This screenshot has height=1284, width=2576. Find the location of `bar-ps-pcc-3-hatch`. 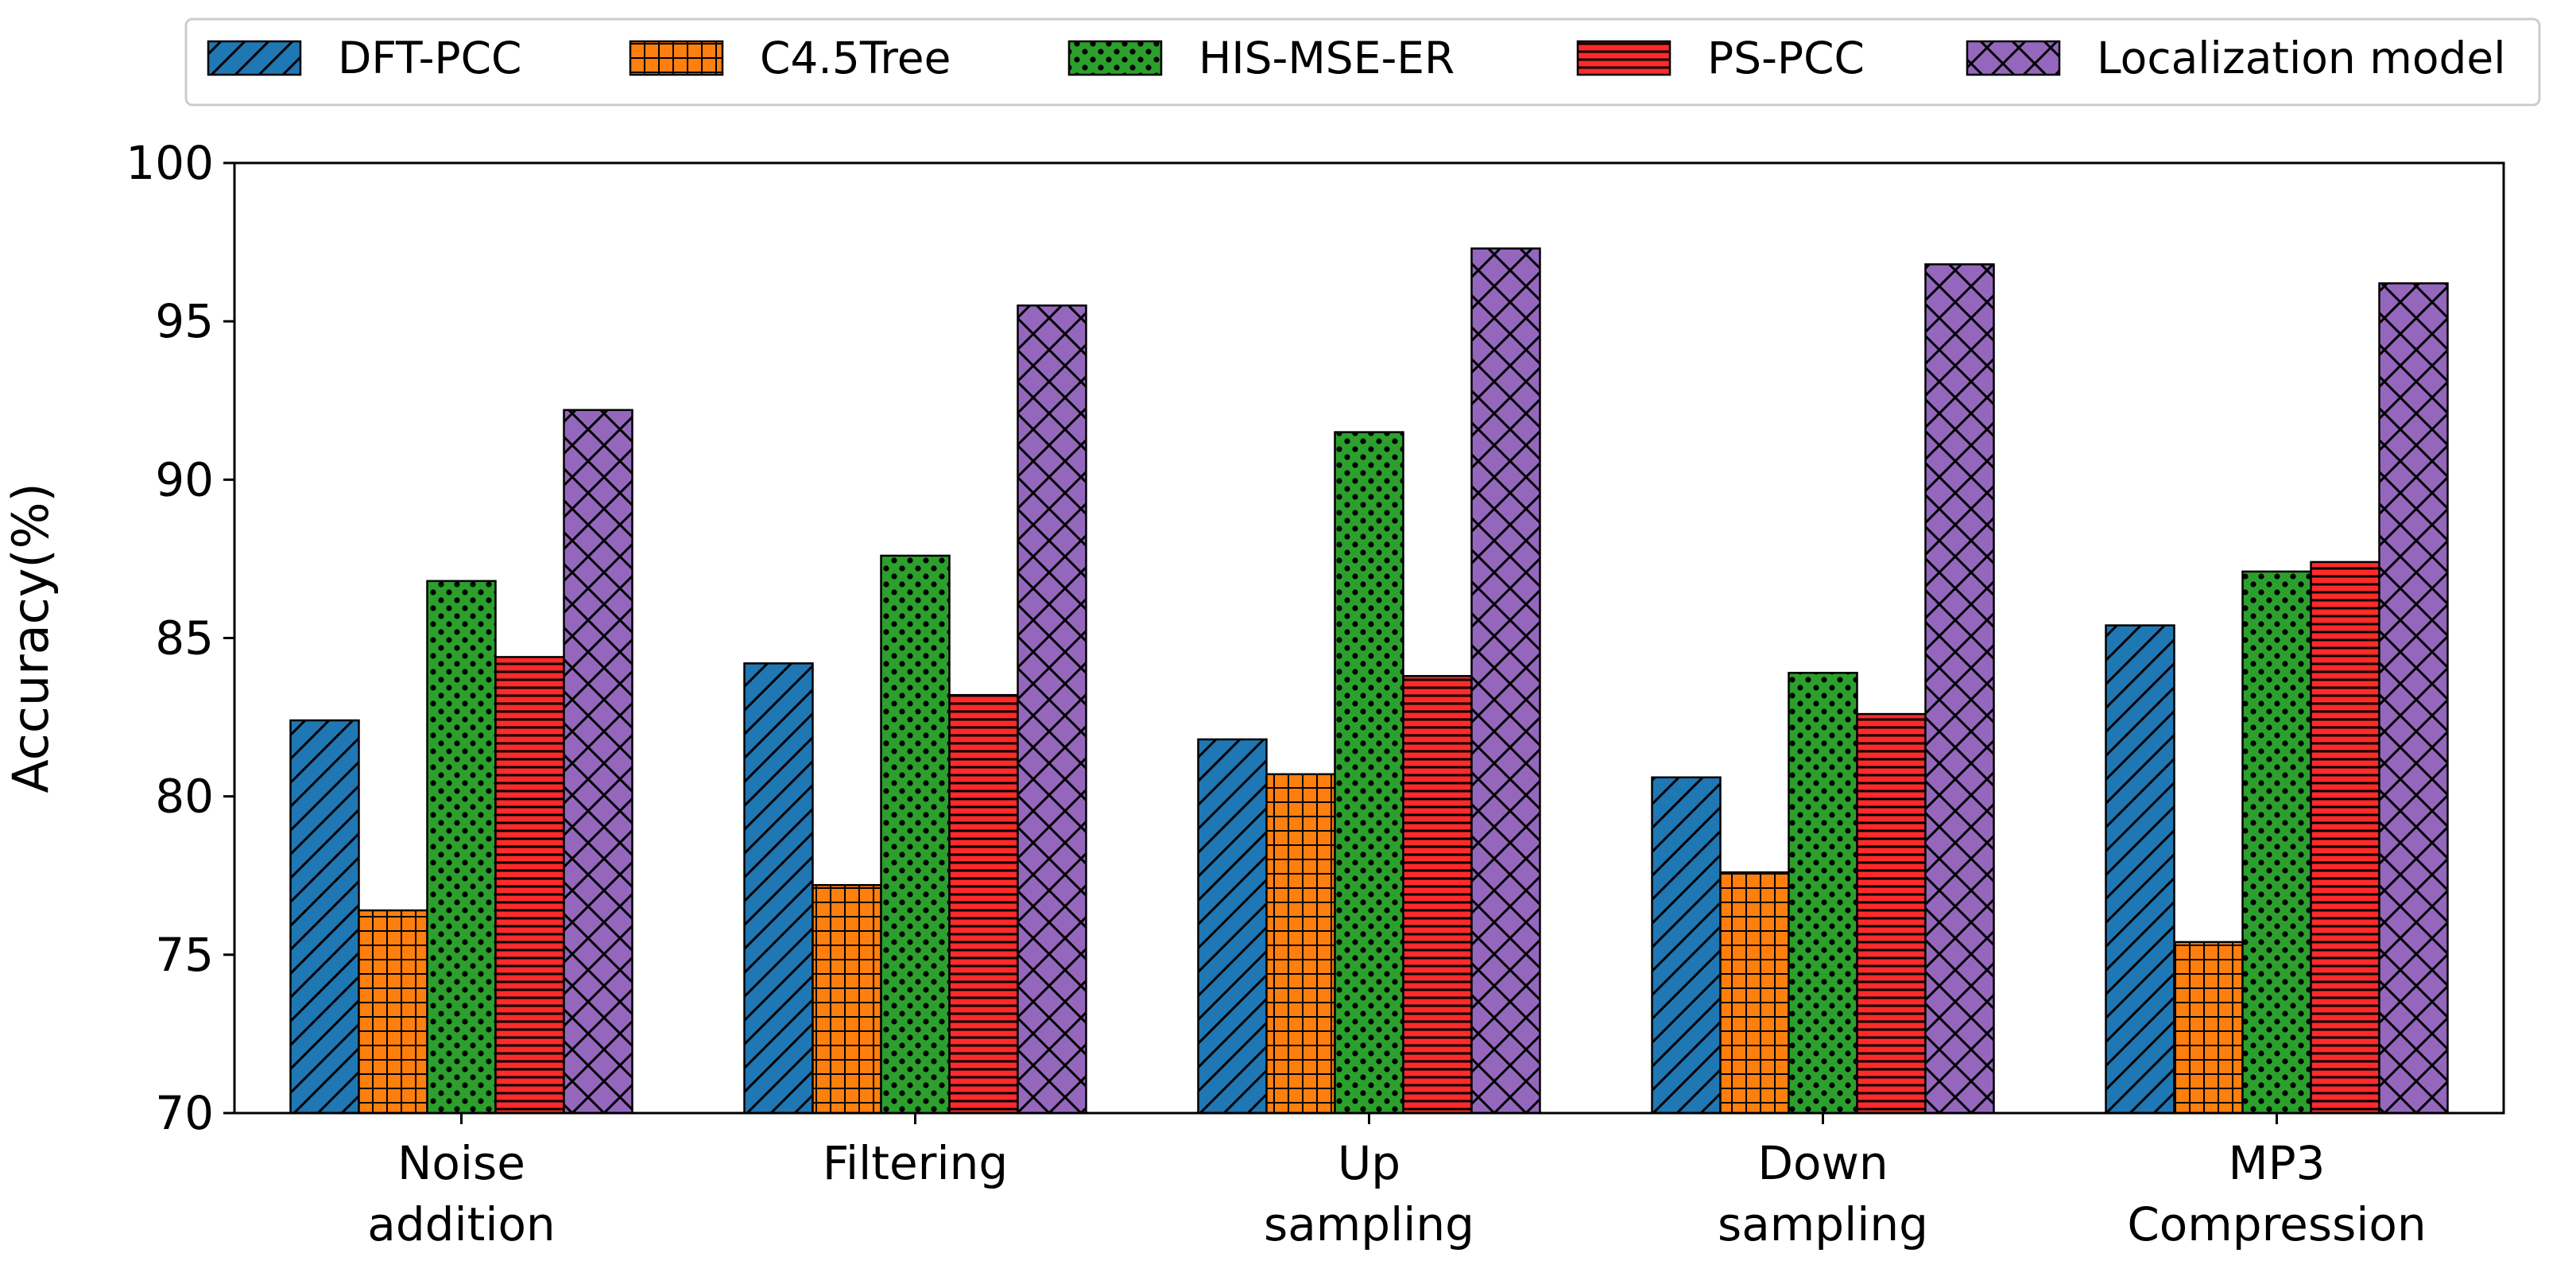

bar-ps-pcc-3-hatch is located at coordinates (1437, 895).